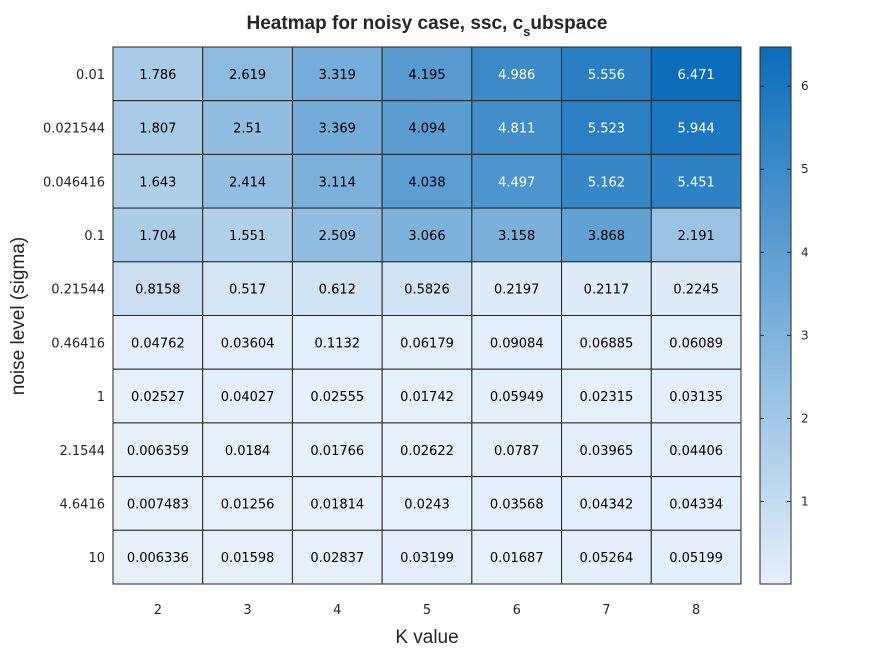 The image size is (875, 656). I want to click on cell-value-label: 0.006359, so click(158, 451).